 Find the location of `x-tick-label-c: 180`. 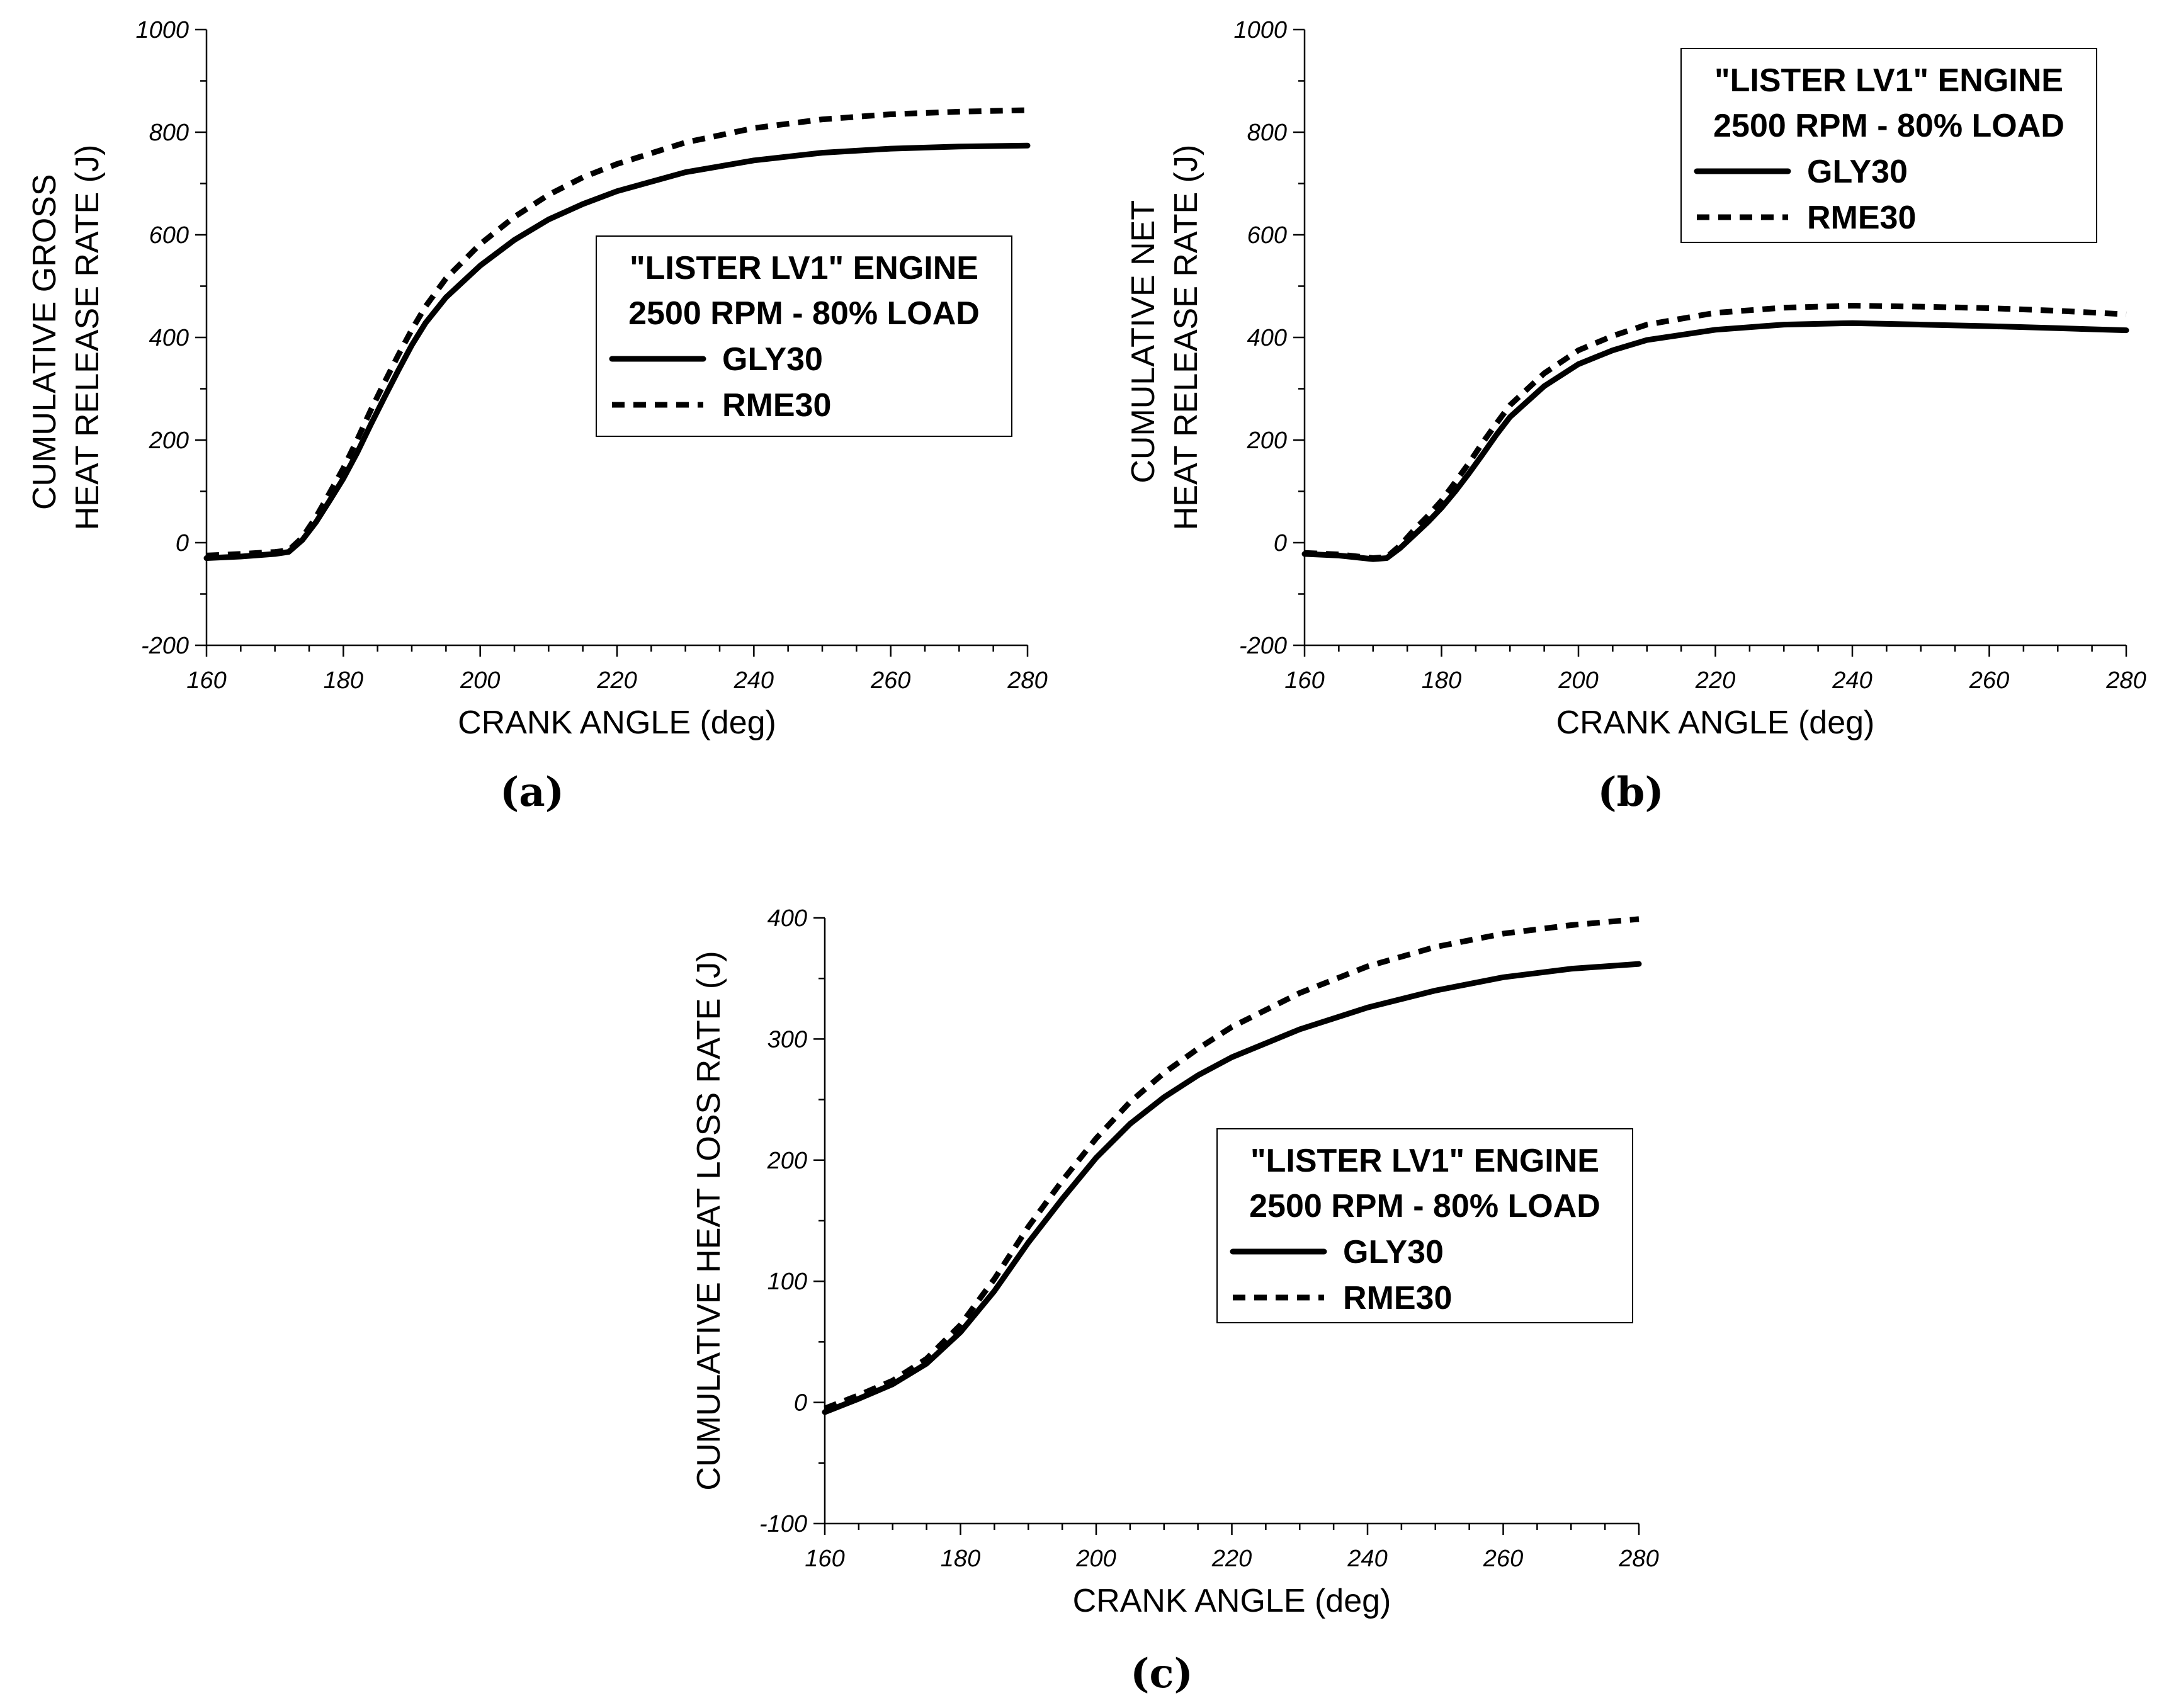

x-tick-label-c: 180 is located at coordinates (960, 1559).